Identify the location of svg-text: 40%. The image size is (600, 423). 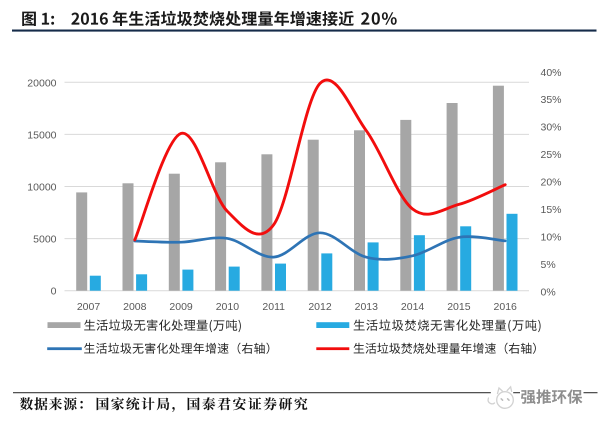
(551, 73).